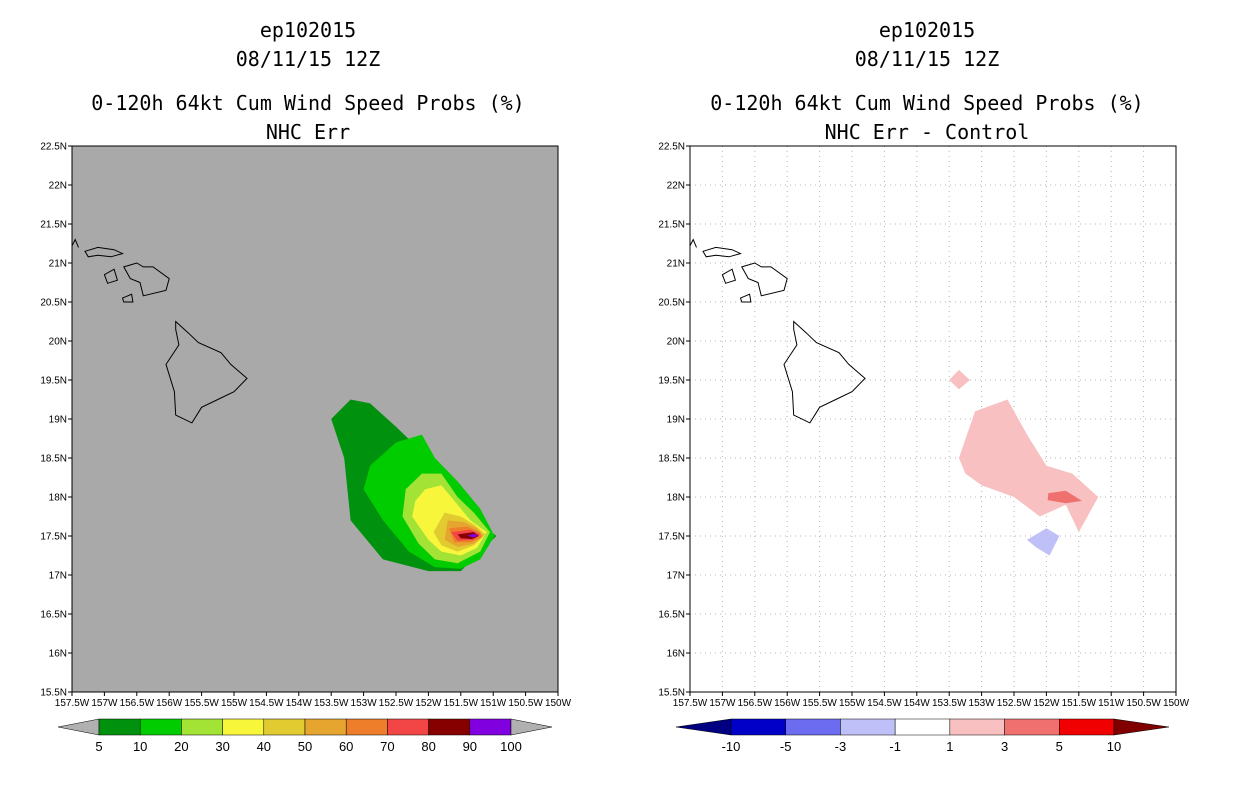 Image resolution: width=1236 pixels, height=800 pixels. I want to click on contour--3--1, so click(1043, 542).